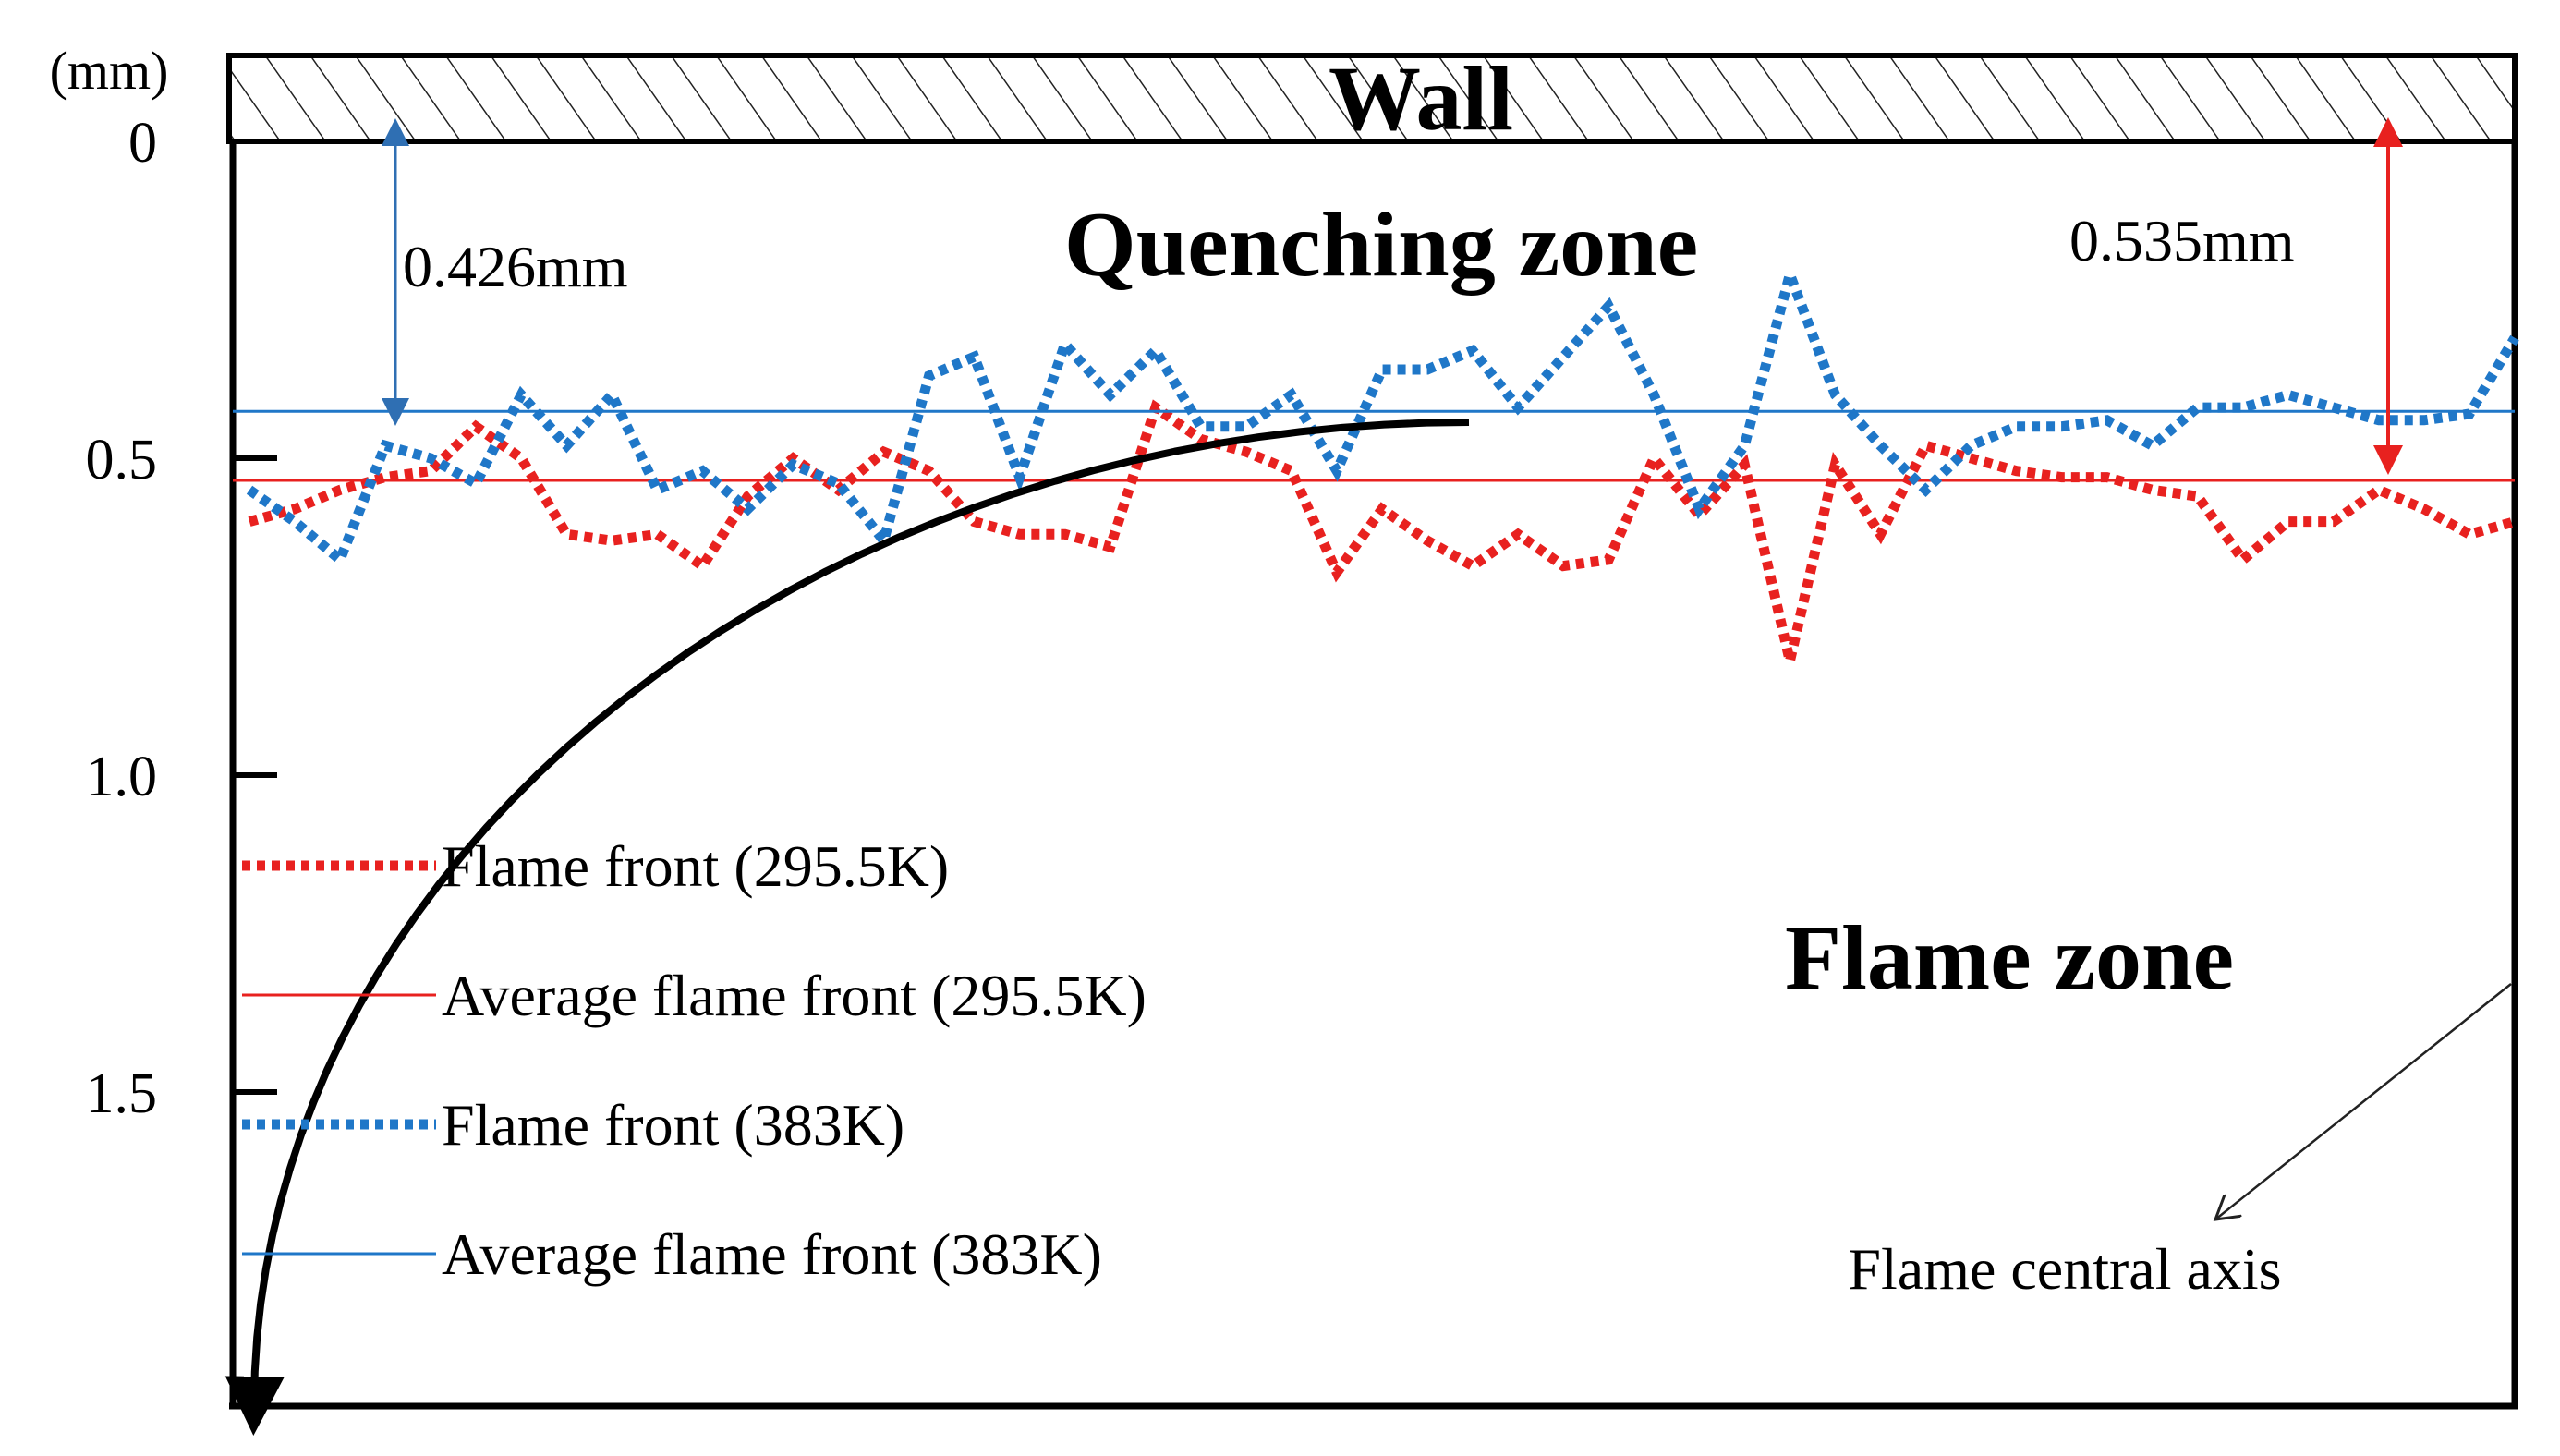  What do you see at coordinates (2065, 1269) in the screenshot?
I see `central-axis-label: Flame central axis` at bounding box center [2065, 1269].